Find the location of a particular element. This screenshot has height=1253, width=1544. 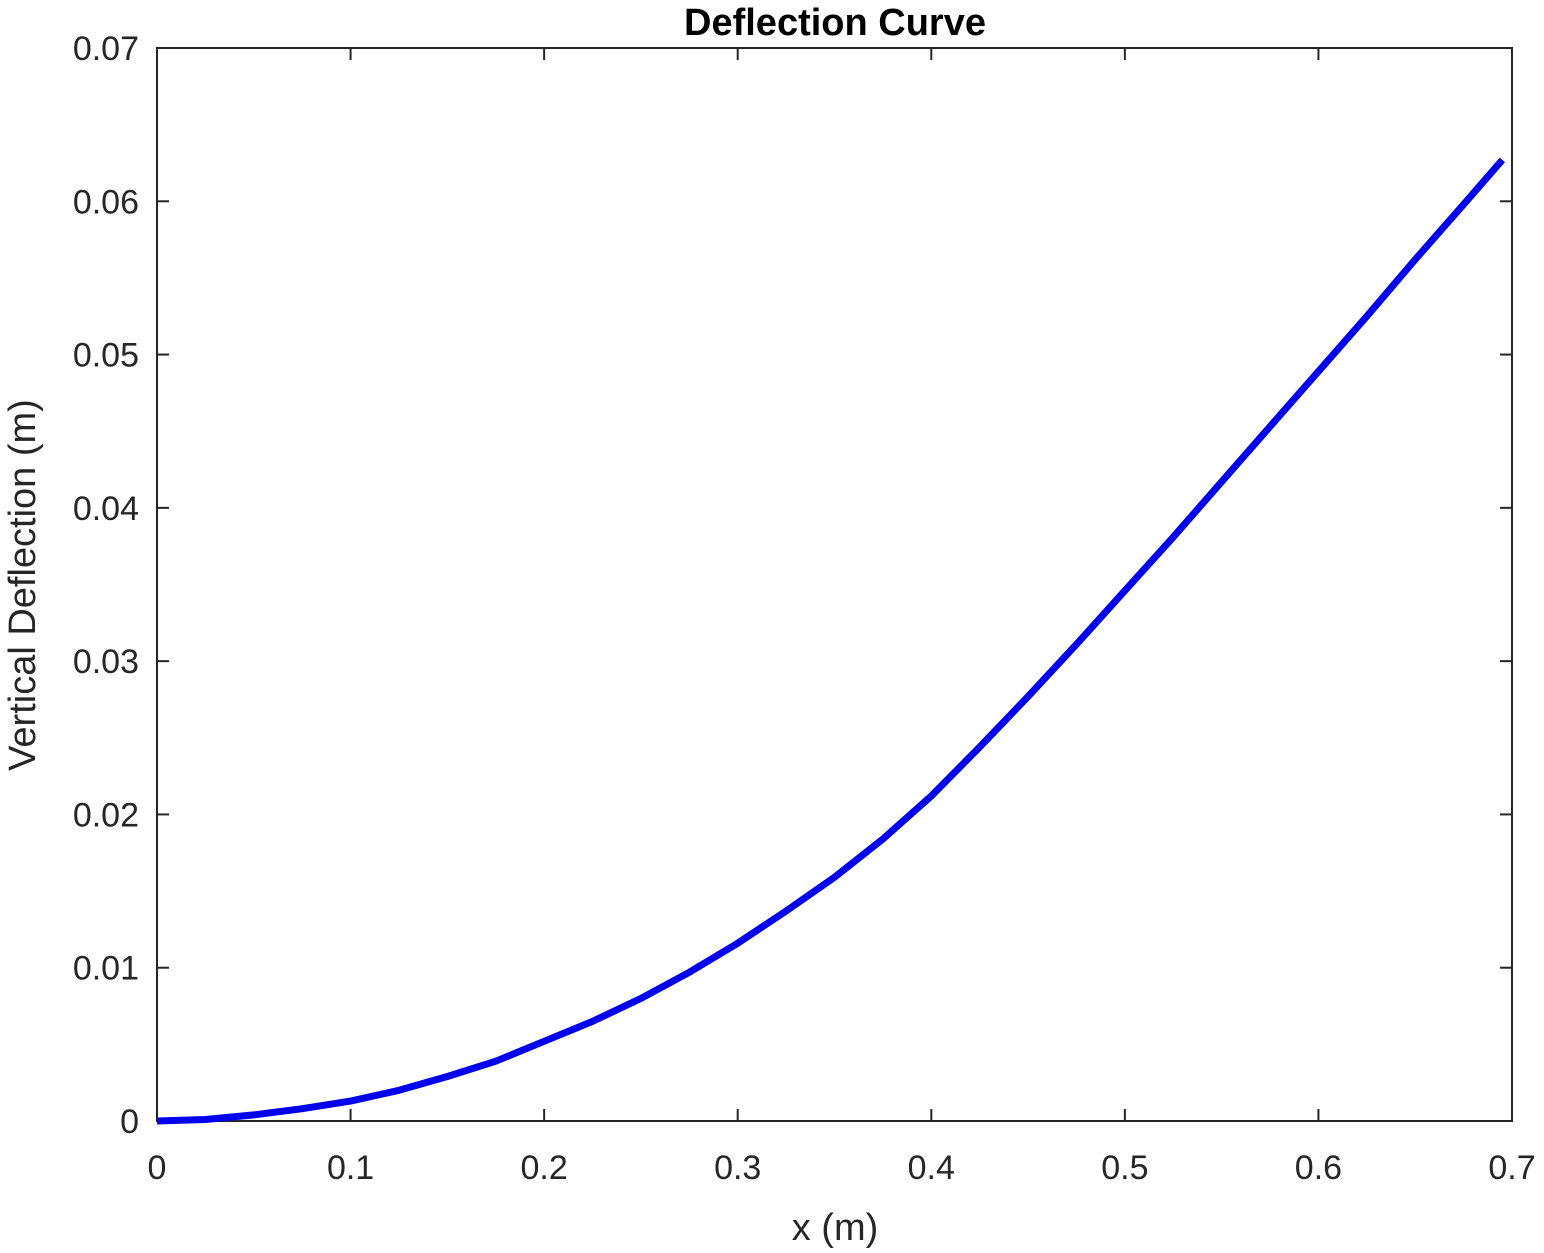

y-tick-label: 0.01 is located at coordinates (106, 969).